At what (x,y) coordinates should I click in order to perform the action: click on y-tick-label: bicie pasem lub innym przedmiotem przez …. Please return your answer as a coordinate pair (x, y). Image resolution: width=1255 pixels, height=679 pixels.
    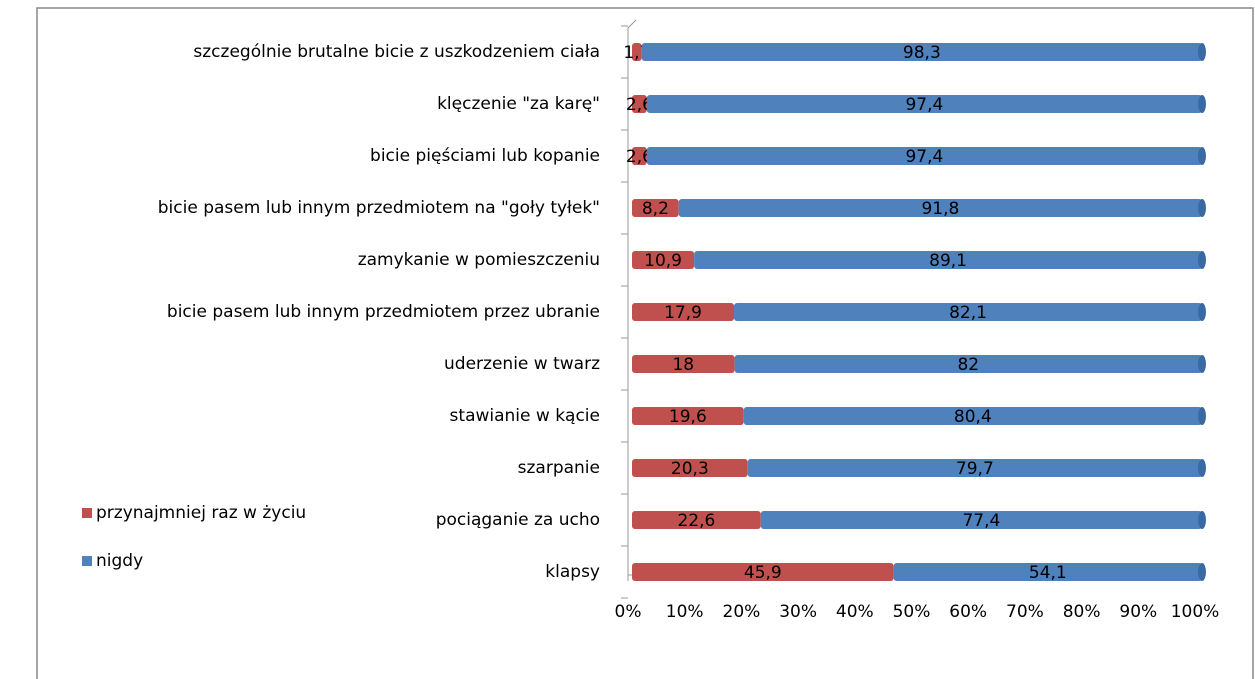
    Looking at the image, I should click on (383, 312).